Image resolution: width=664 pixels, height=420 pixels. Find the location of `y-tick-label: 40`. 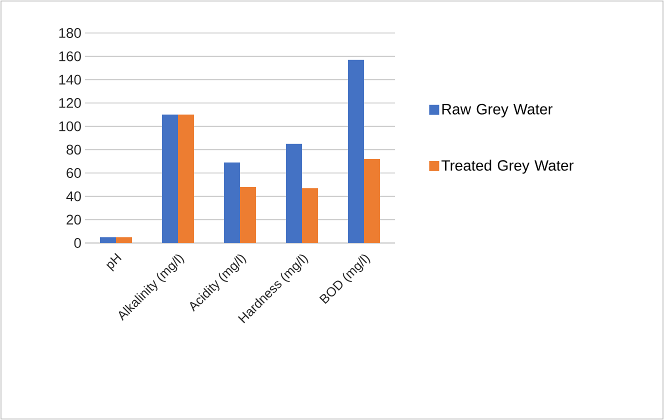

y-tick-label: 40 is located at coordinates (73, 196).